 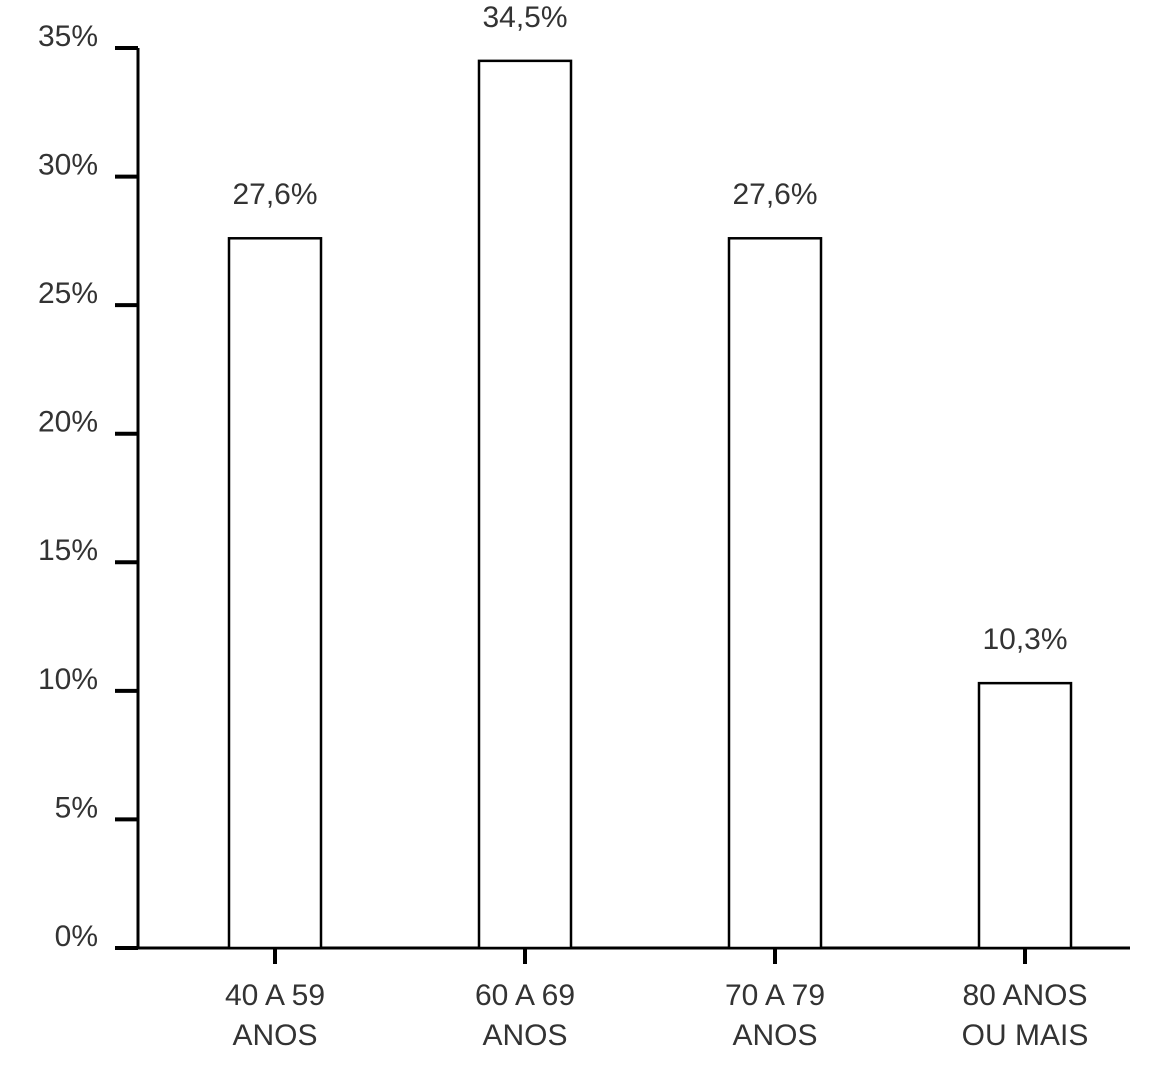 I want to click on data-label: 10,3%, so click(x=1024, y=639).